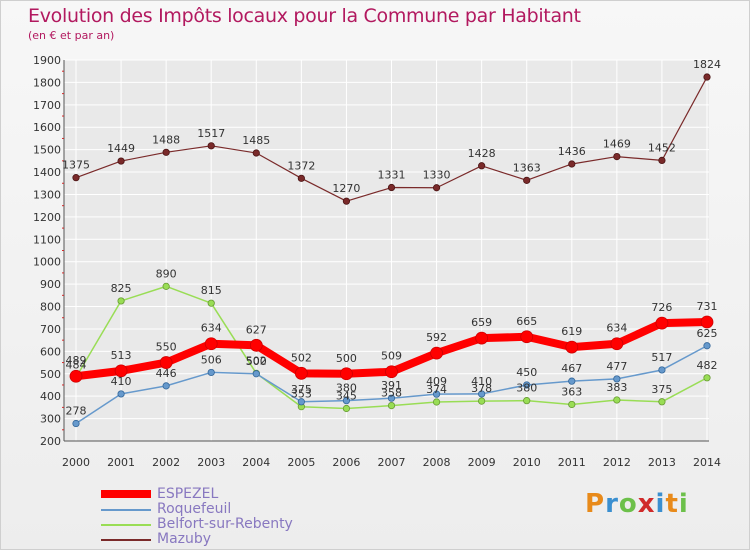 The width and height of the screenshot is (750, 550). I want to click on x-tick-label: 2003, so click(211, 462).